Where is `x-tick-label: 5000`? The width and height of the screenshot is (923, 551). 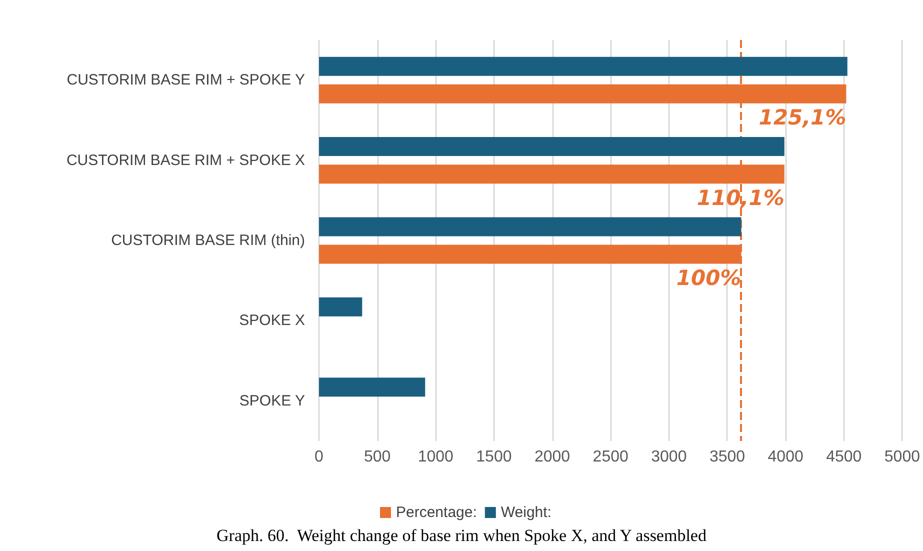
x-tick-label: 5000 is located at coordinates (902, 457).